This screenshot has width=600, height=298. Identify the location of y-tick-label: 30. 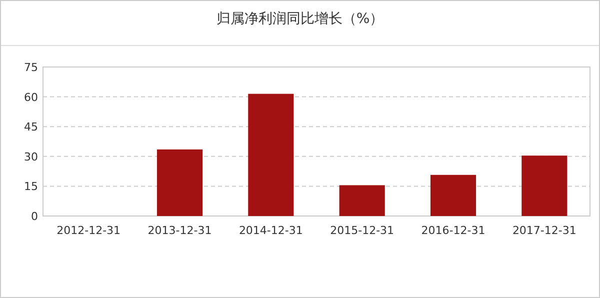
(31, 157).